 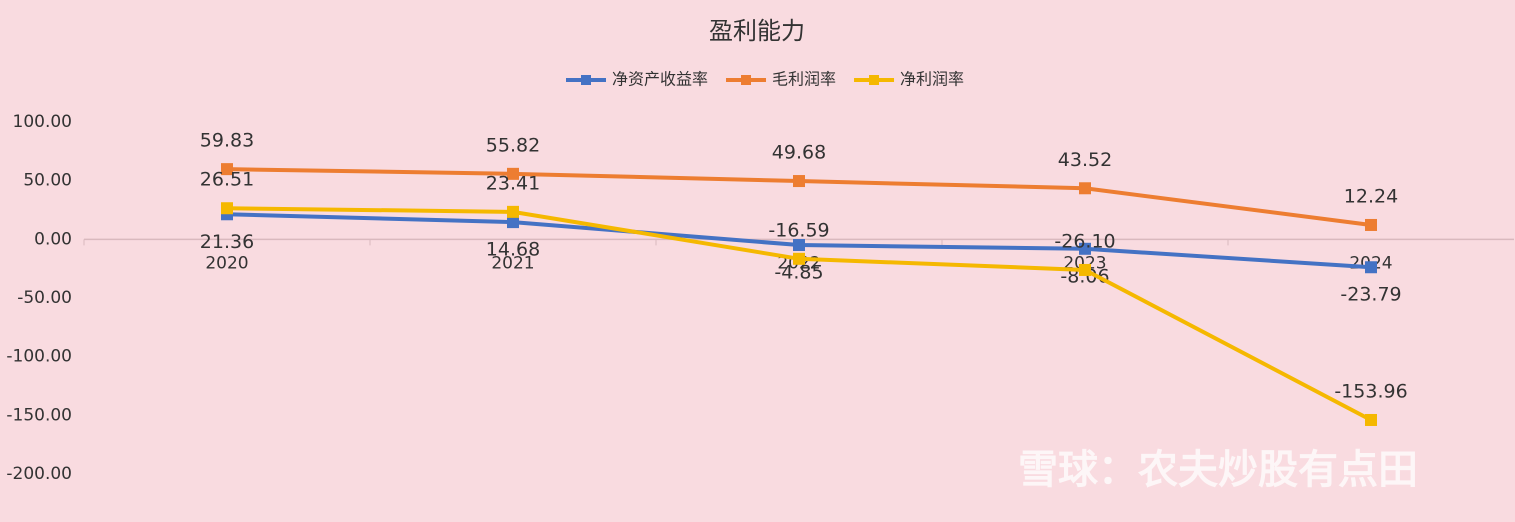 I want to click on y-tick-label: 100.00, so click(x=42, y=122).